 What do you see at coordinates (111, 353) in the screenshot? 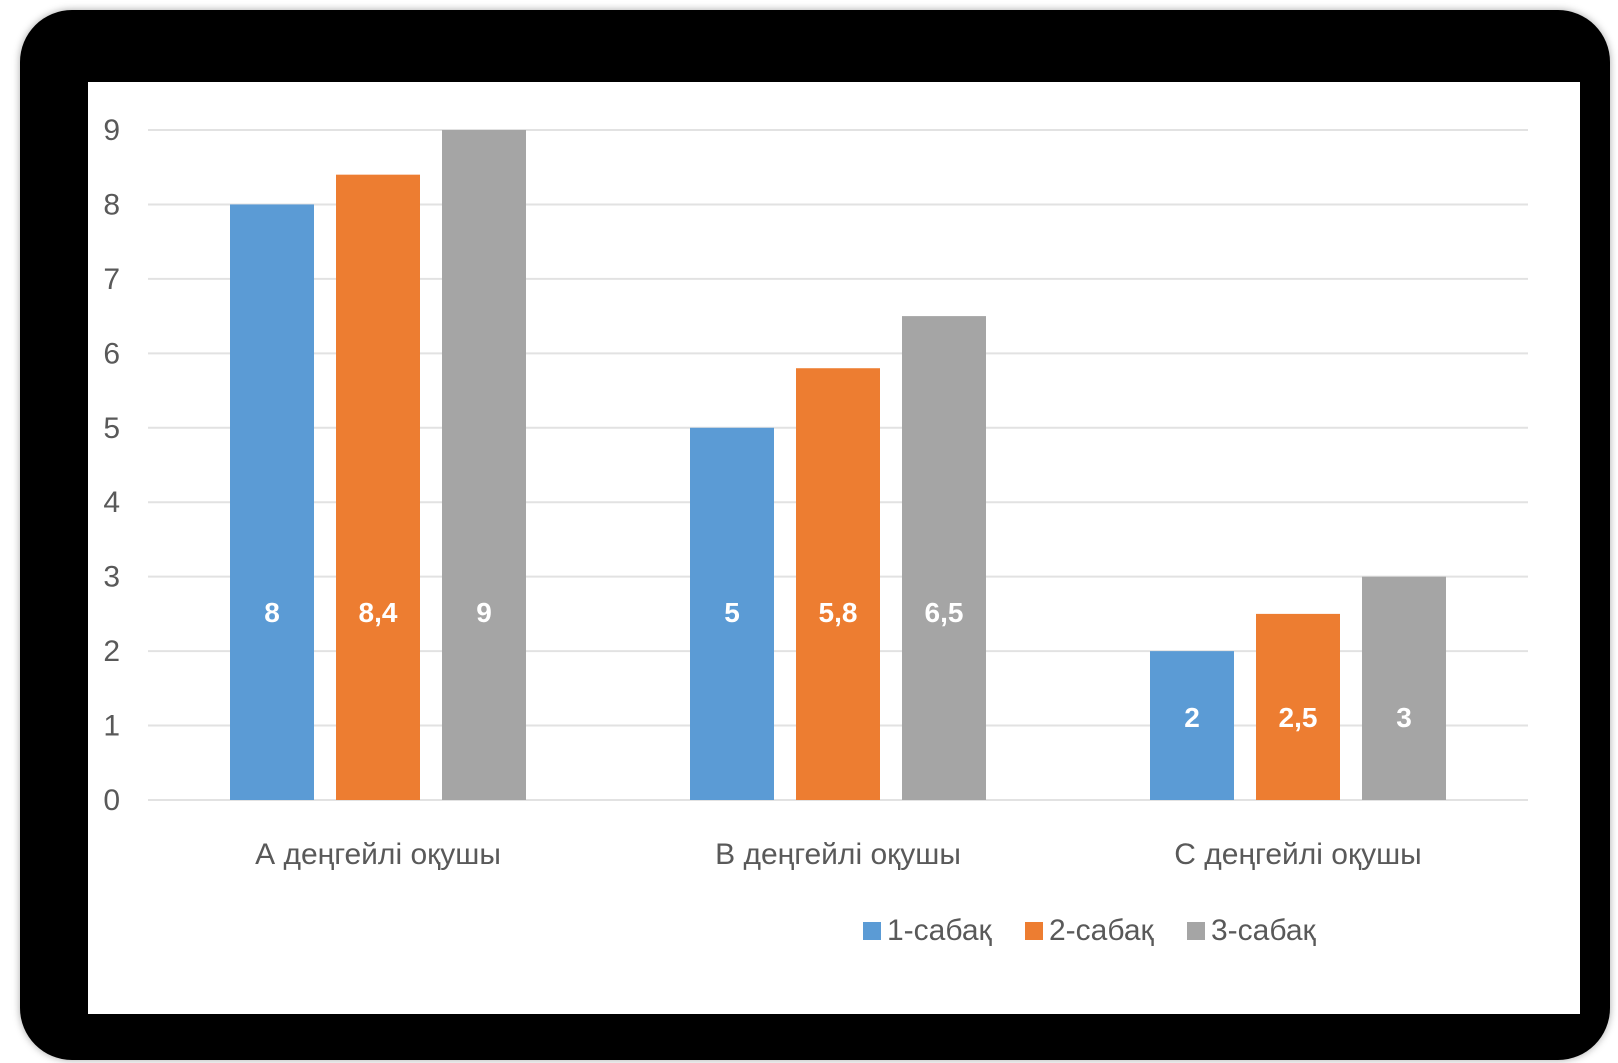
I see `y-tick-label: 6` at bounding box center [111, 353].